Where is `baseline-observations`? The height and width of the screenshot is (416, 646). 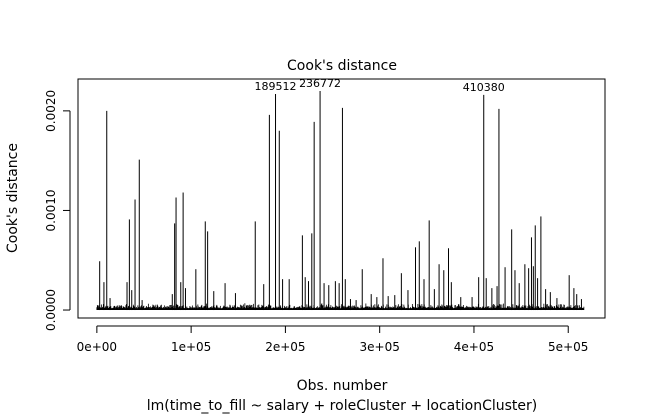
baseline-observations is located at coordinates (340, 307).